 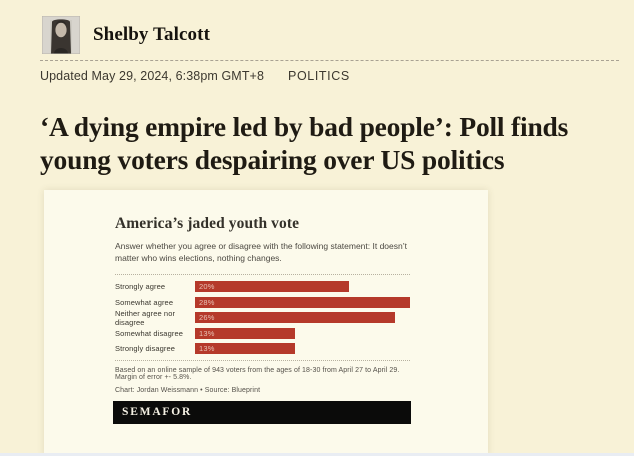 I want to click on bar-value-label: 28%, so click(x=207, y=302).